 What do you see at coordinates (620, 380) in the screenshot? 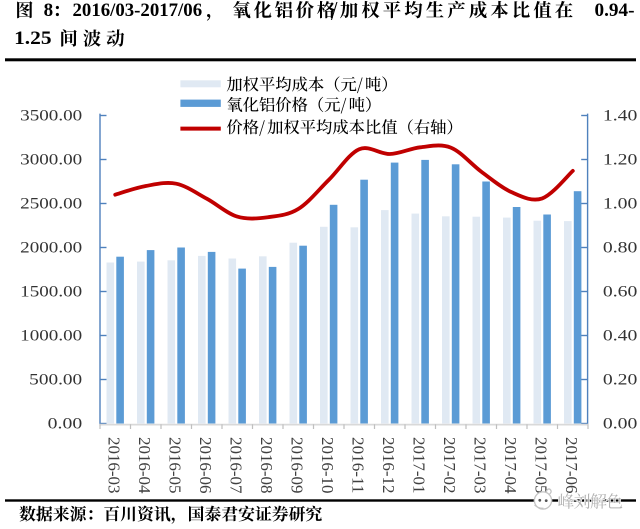
I see `svg-text: 0.20` at bounding box center [620, 380].